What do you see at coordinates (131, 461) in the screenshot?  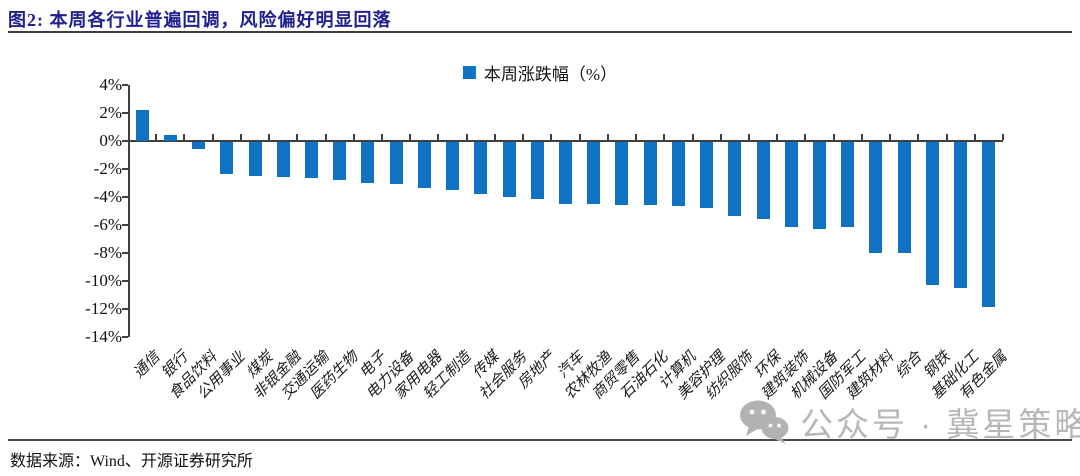 I see `data-source: 数据来源：Wind、开源证券研究所` at bounding box center [131, 461].